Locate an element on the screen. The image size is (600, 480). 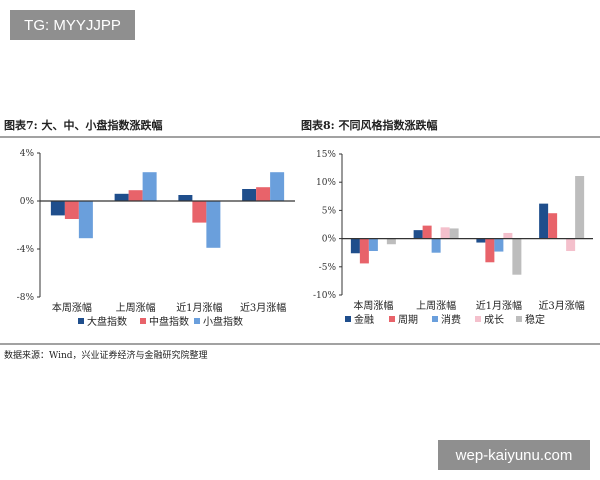
y-tick-label: -10% is located at coordinates (324, 296).